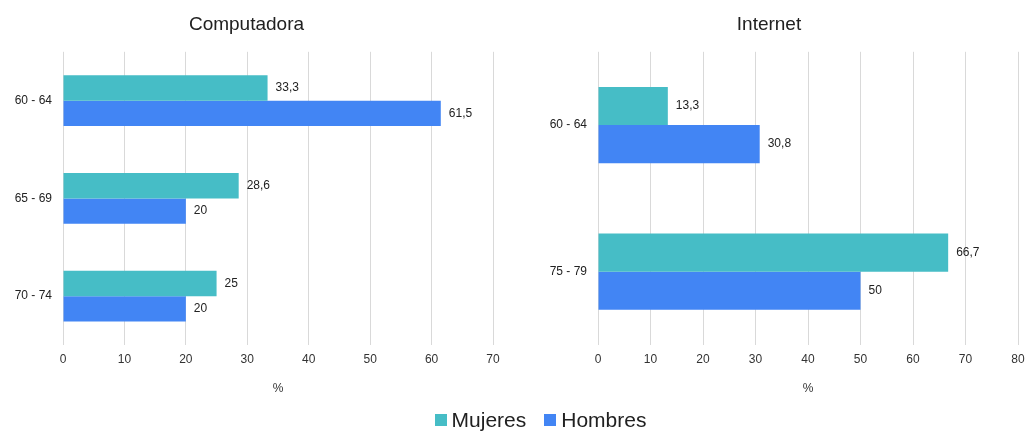 The height and width of the screenshot is (439, 1034). Describe the element at coordinates (287, 87) in the screenshot. I see `data-label: 33,3` at that location.